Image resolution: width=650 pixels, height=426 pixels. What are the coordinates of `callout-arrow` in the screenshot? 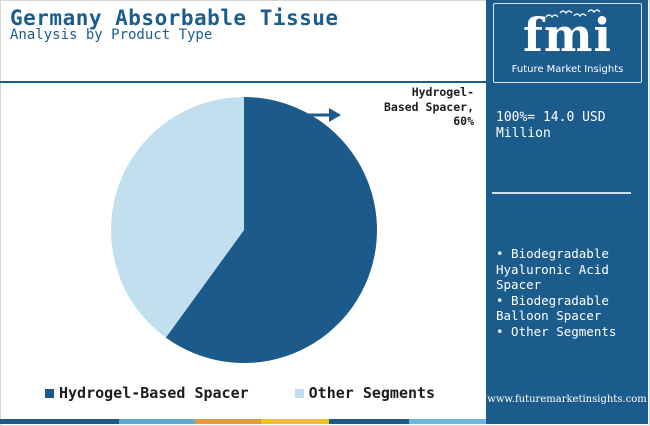 It's located at (322, 115).